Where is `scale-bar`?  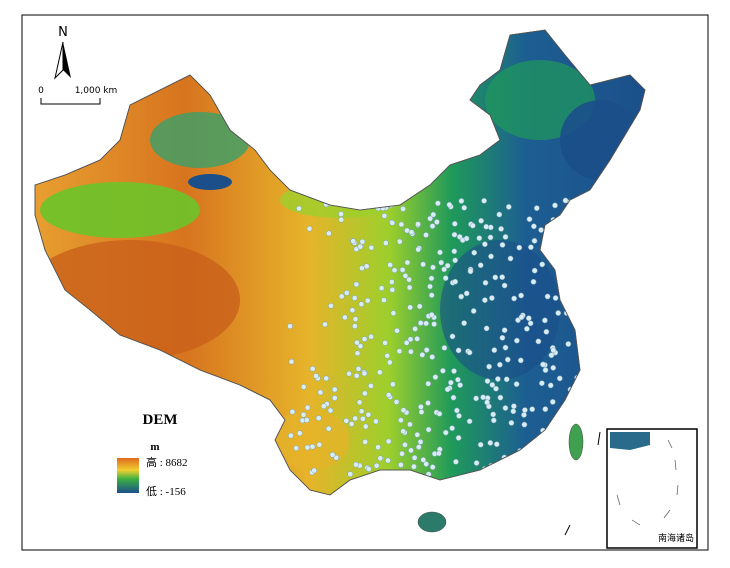
scale-bar is located at coordinates (70, 101).